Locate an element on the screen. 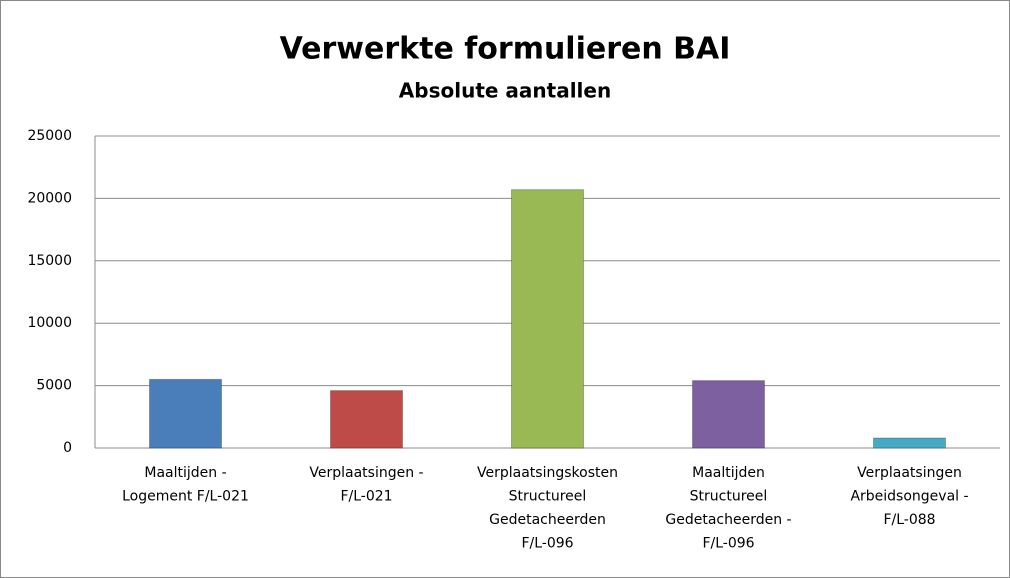 The height and width of the screenshot is (578, 1010). x-tick-label: Gedetacheerden is located at coordinates (547, 520).